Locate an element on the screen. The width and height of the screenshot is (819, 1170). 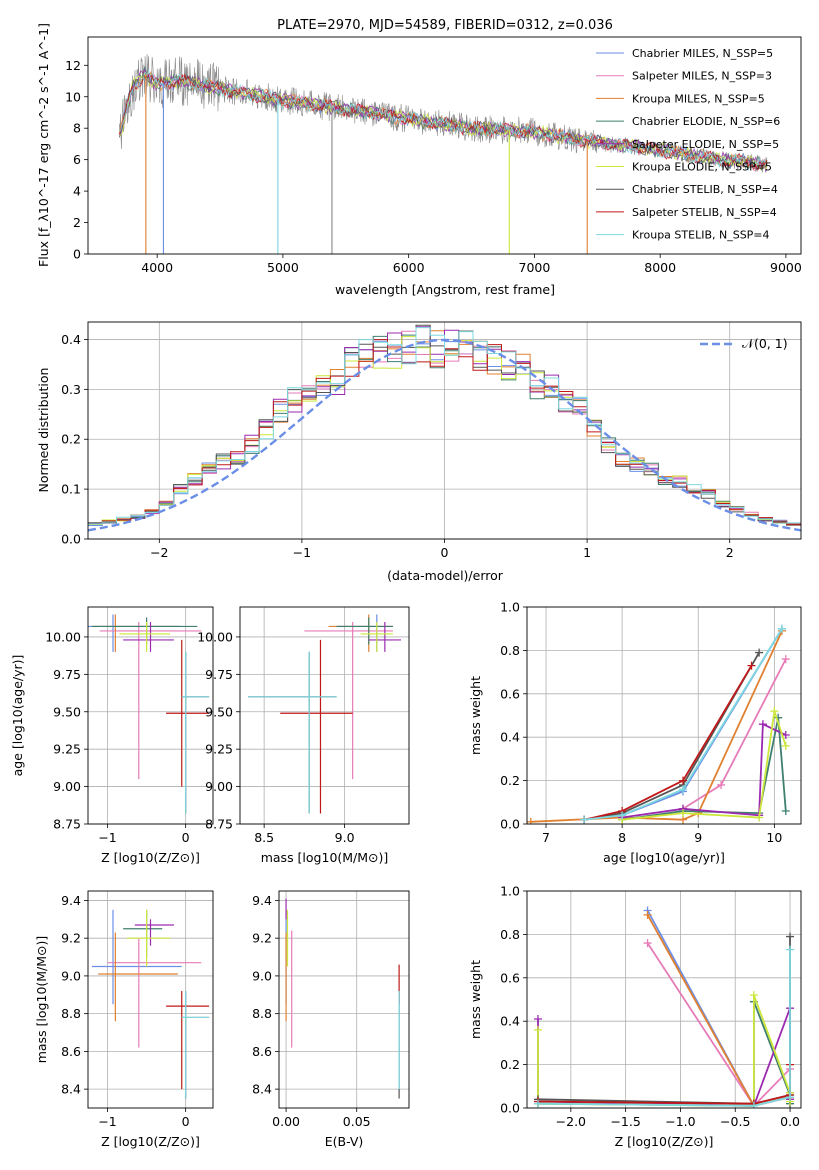
x-tick-label: −2.0 is located at coordinates (571, 1121).